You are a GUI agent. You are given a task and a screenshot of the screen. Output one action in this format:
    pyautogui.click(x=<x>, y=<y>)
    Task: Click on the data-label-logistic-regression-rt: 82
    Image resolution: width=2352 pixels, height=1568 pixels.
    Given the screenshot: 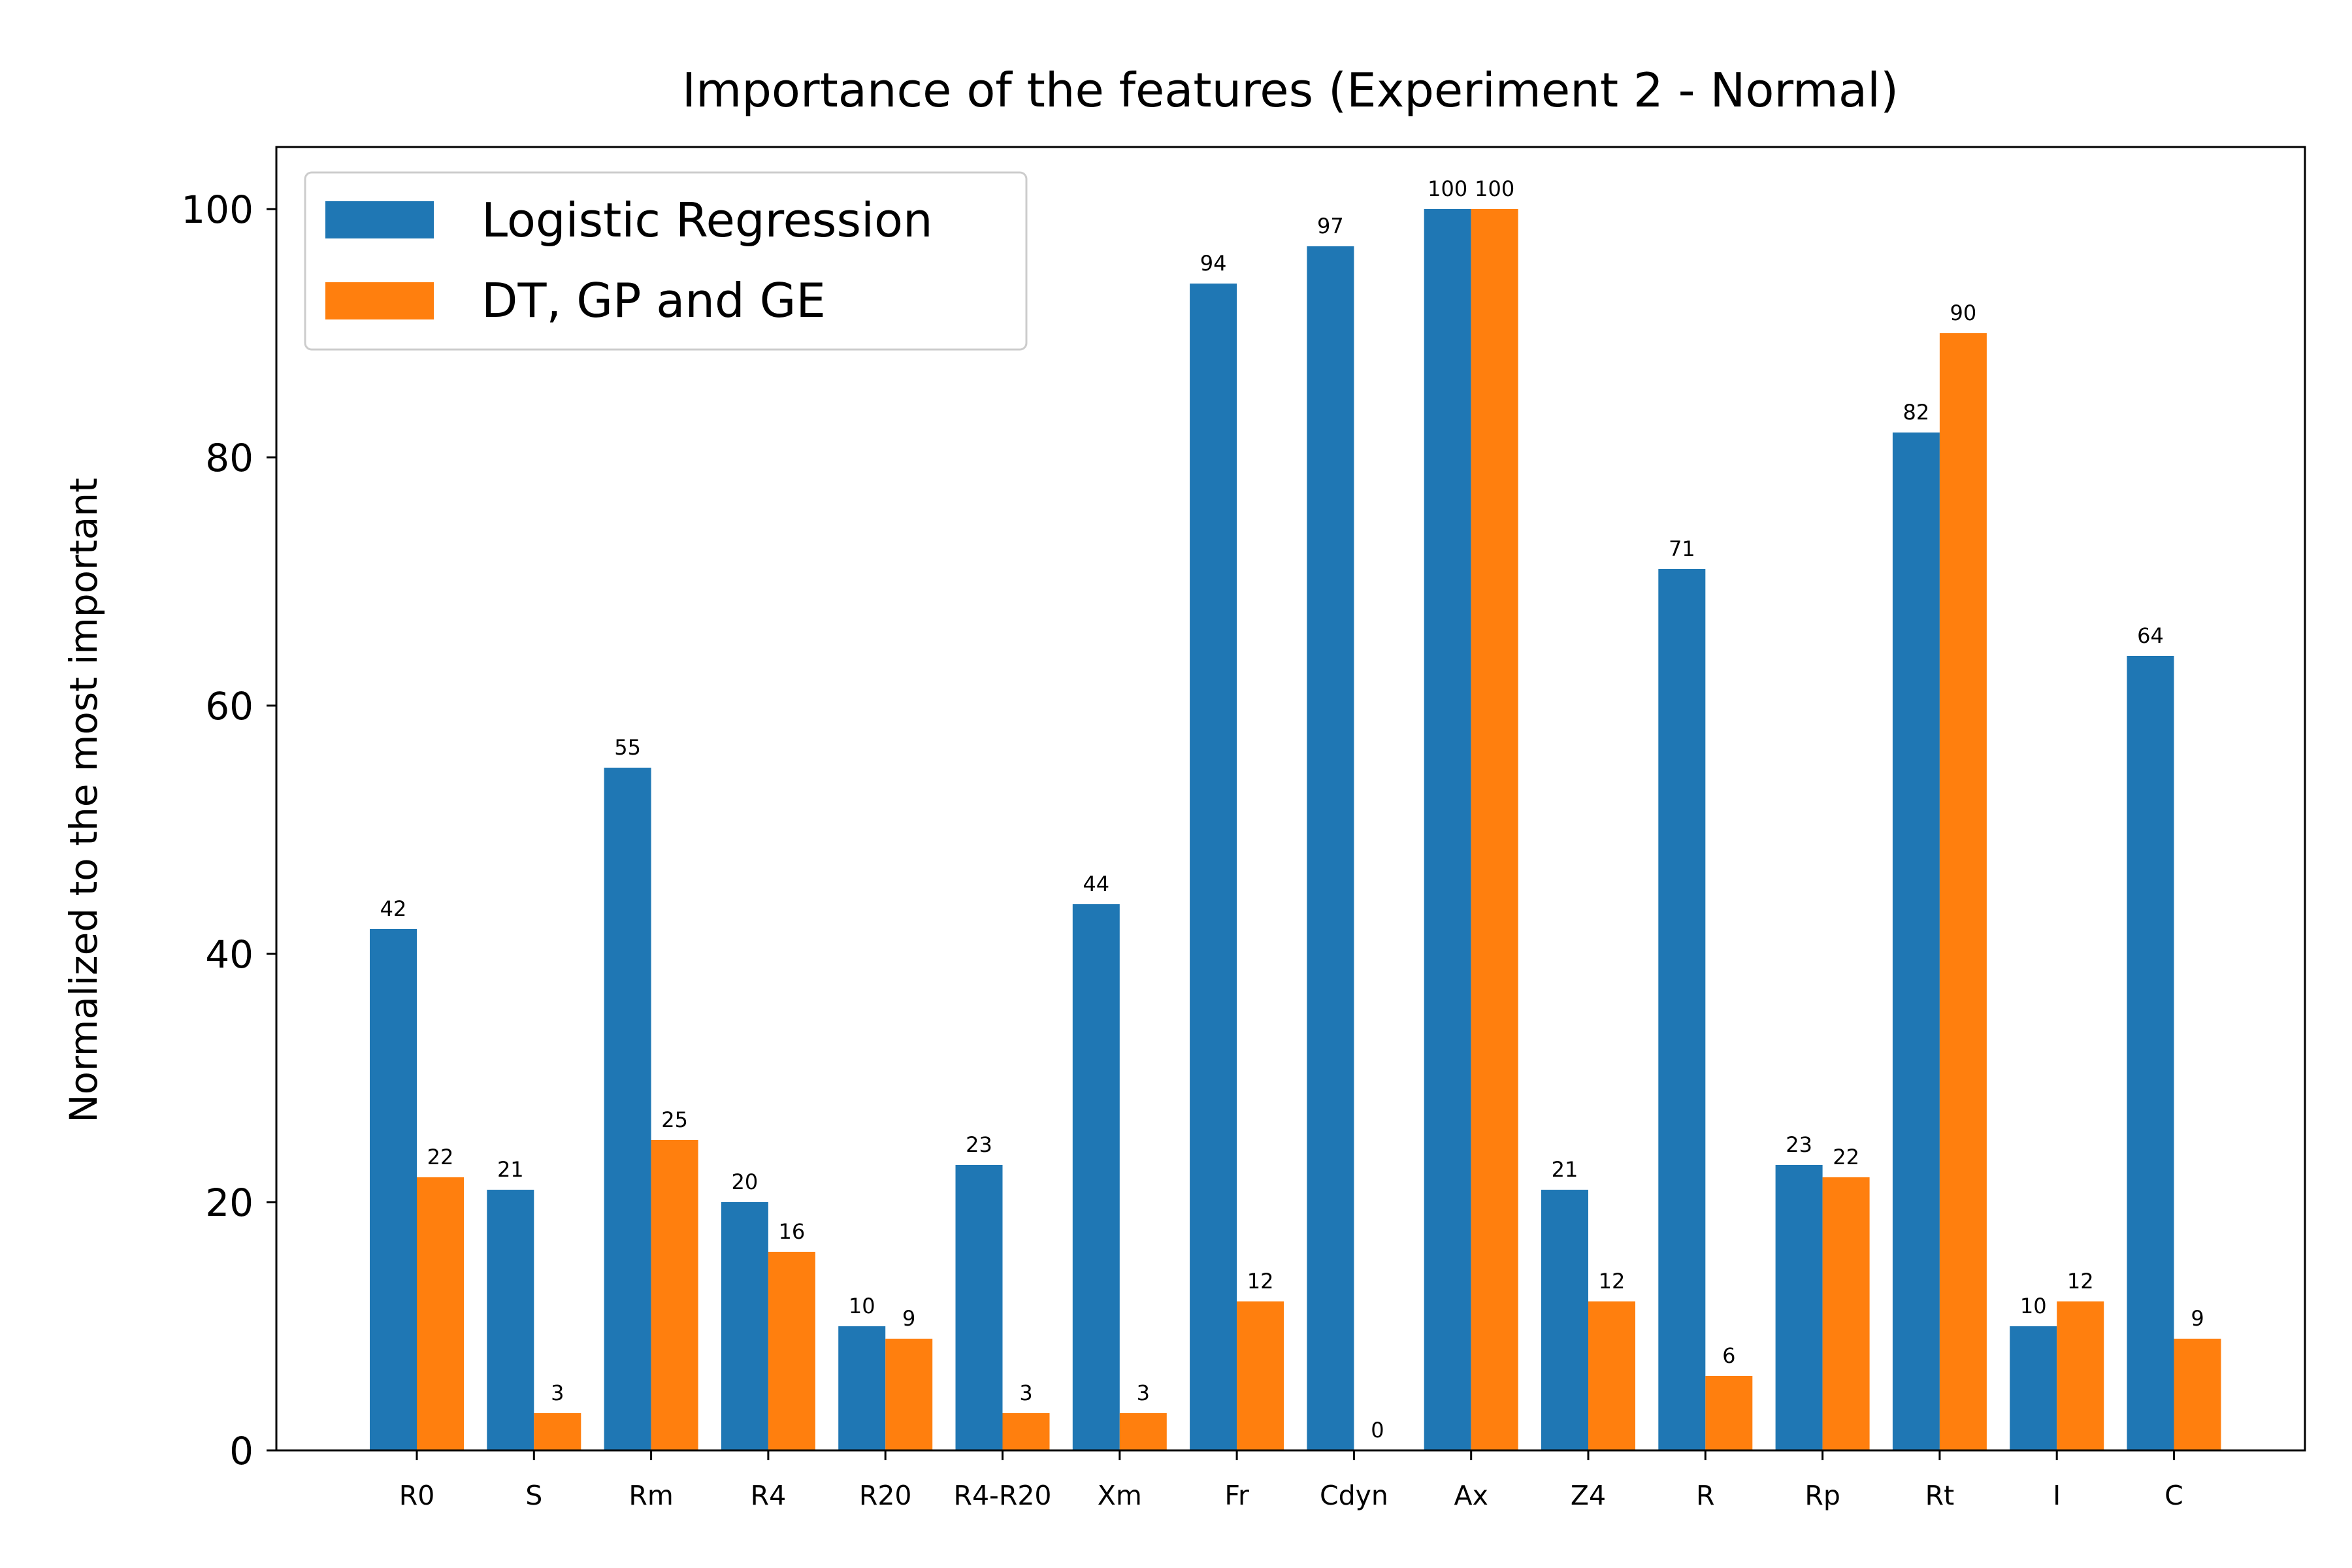 What is the action you would take?
    pyautogui.click(x=1916, y=412)
    